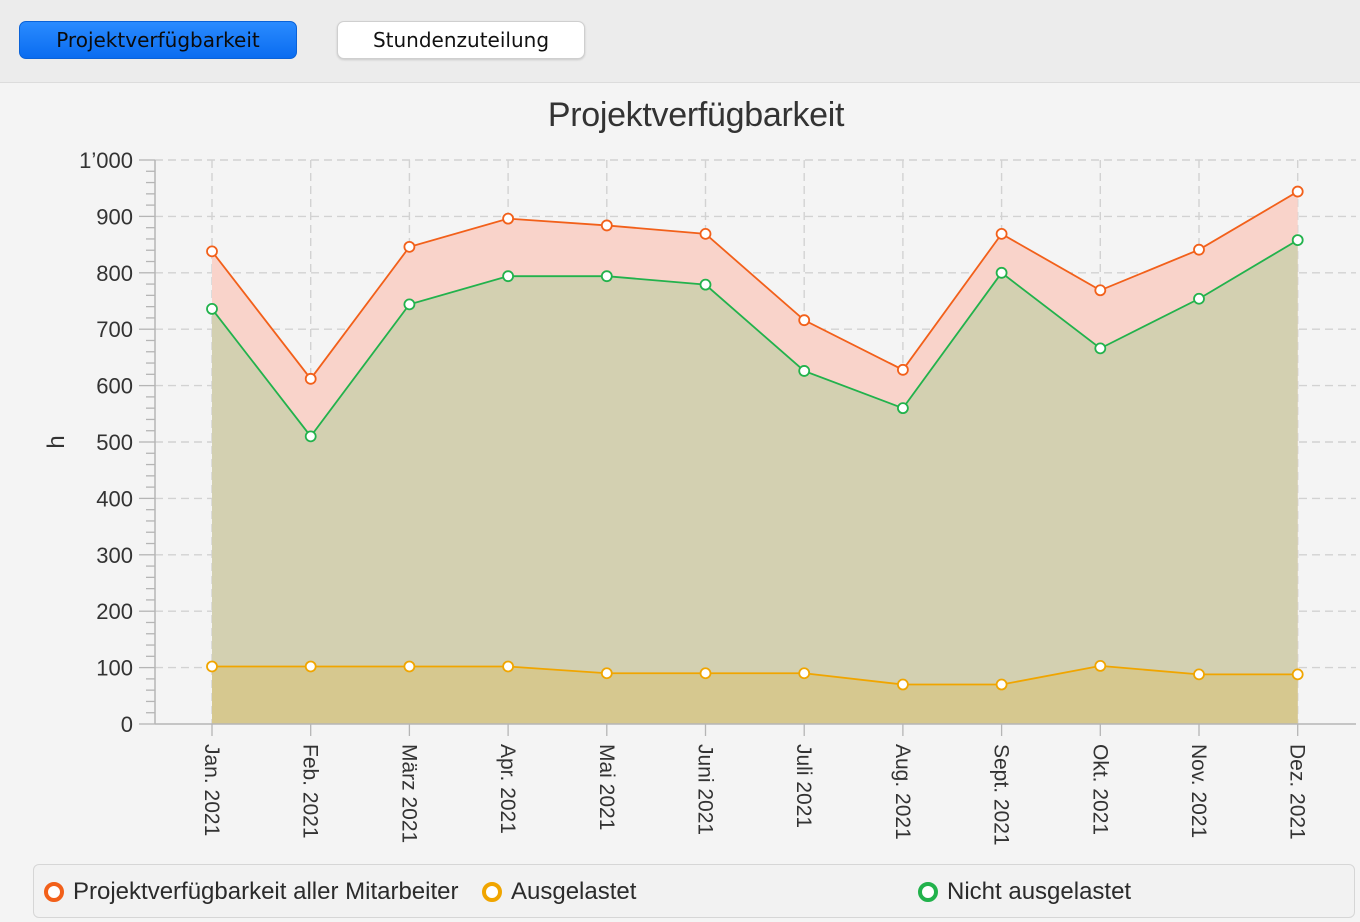  Describe the element at coordinates (705, 789) in the screenshot. I see `x-tick-label: Juni 2021` at that location.